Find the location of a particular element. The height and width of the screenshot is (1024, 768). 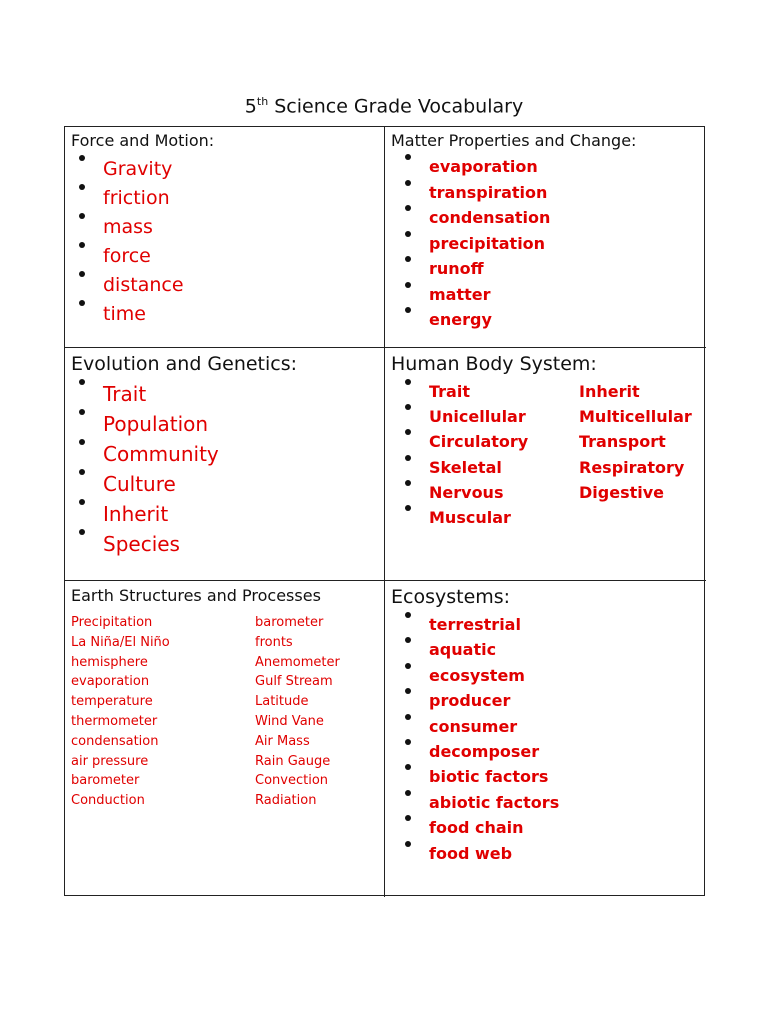

vocab-row: Nervous Digestive is located at coordinates (551, 492).